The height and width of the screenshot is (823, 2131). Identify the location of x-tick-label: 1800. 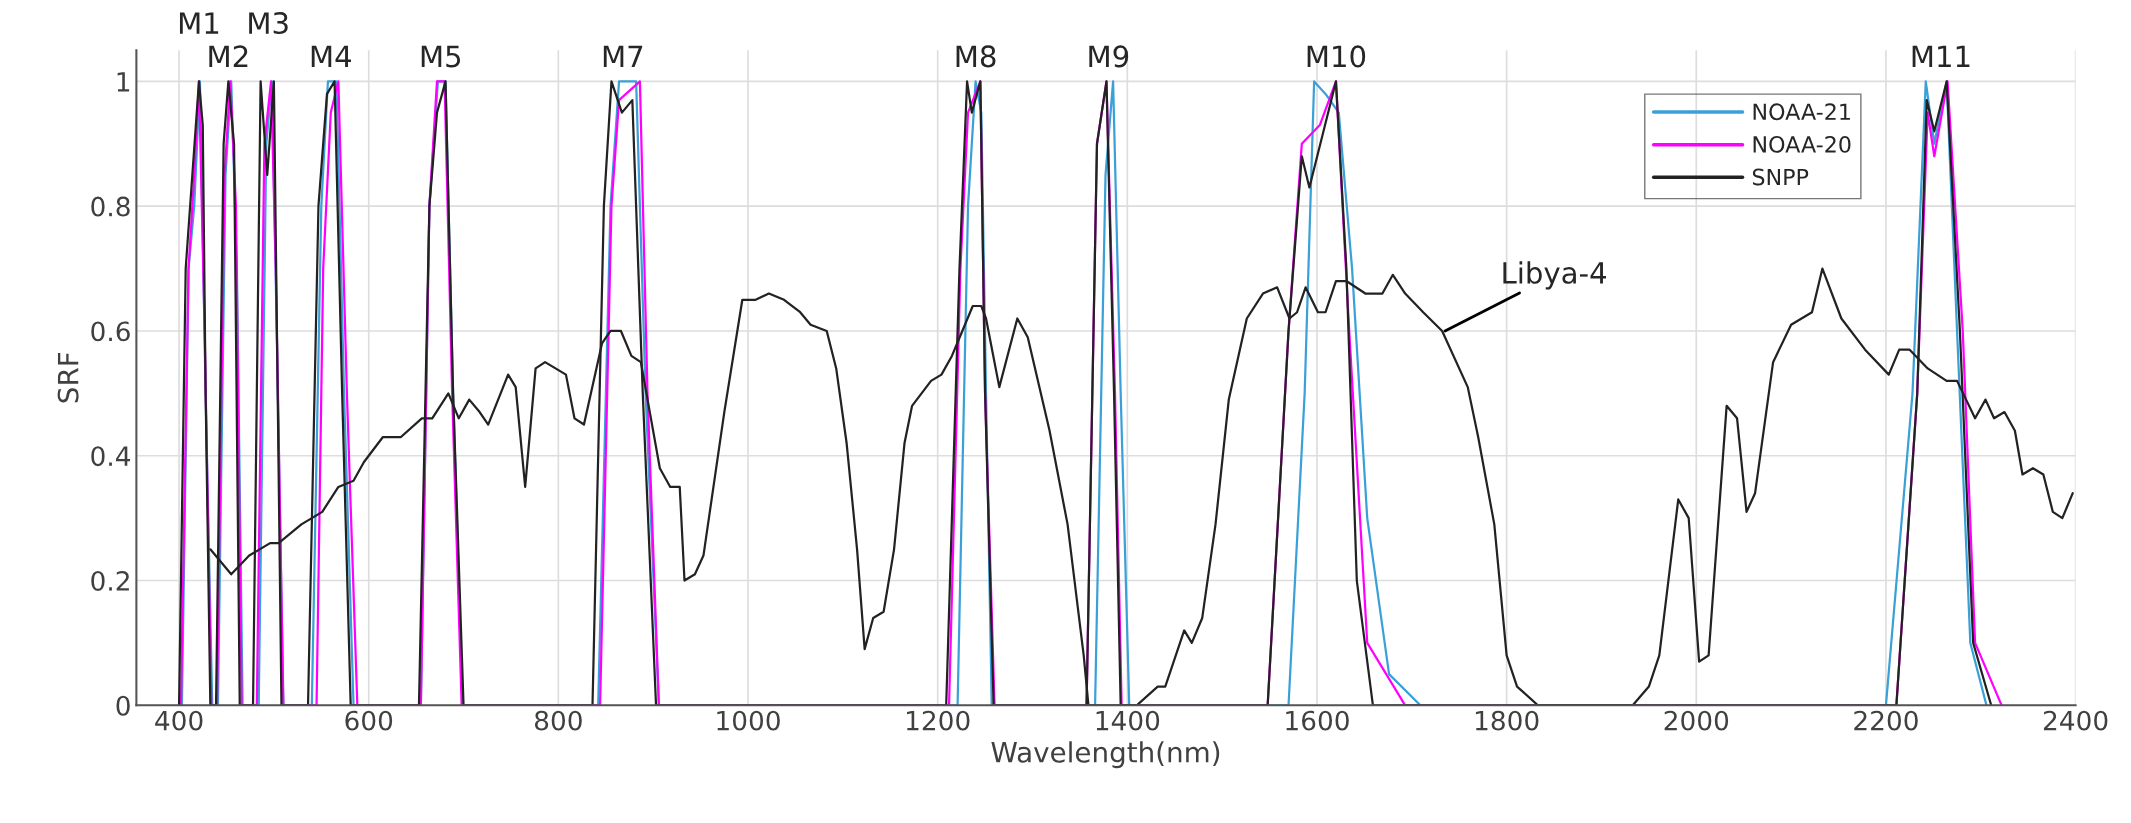
(1507, 720).